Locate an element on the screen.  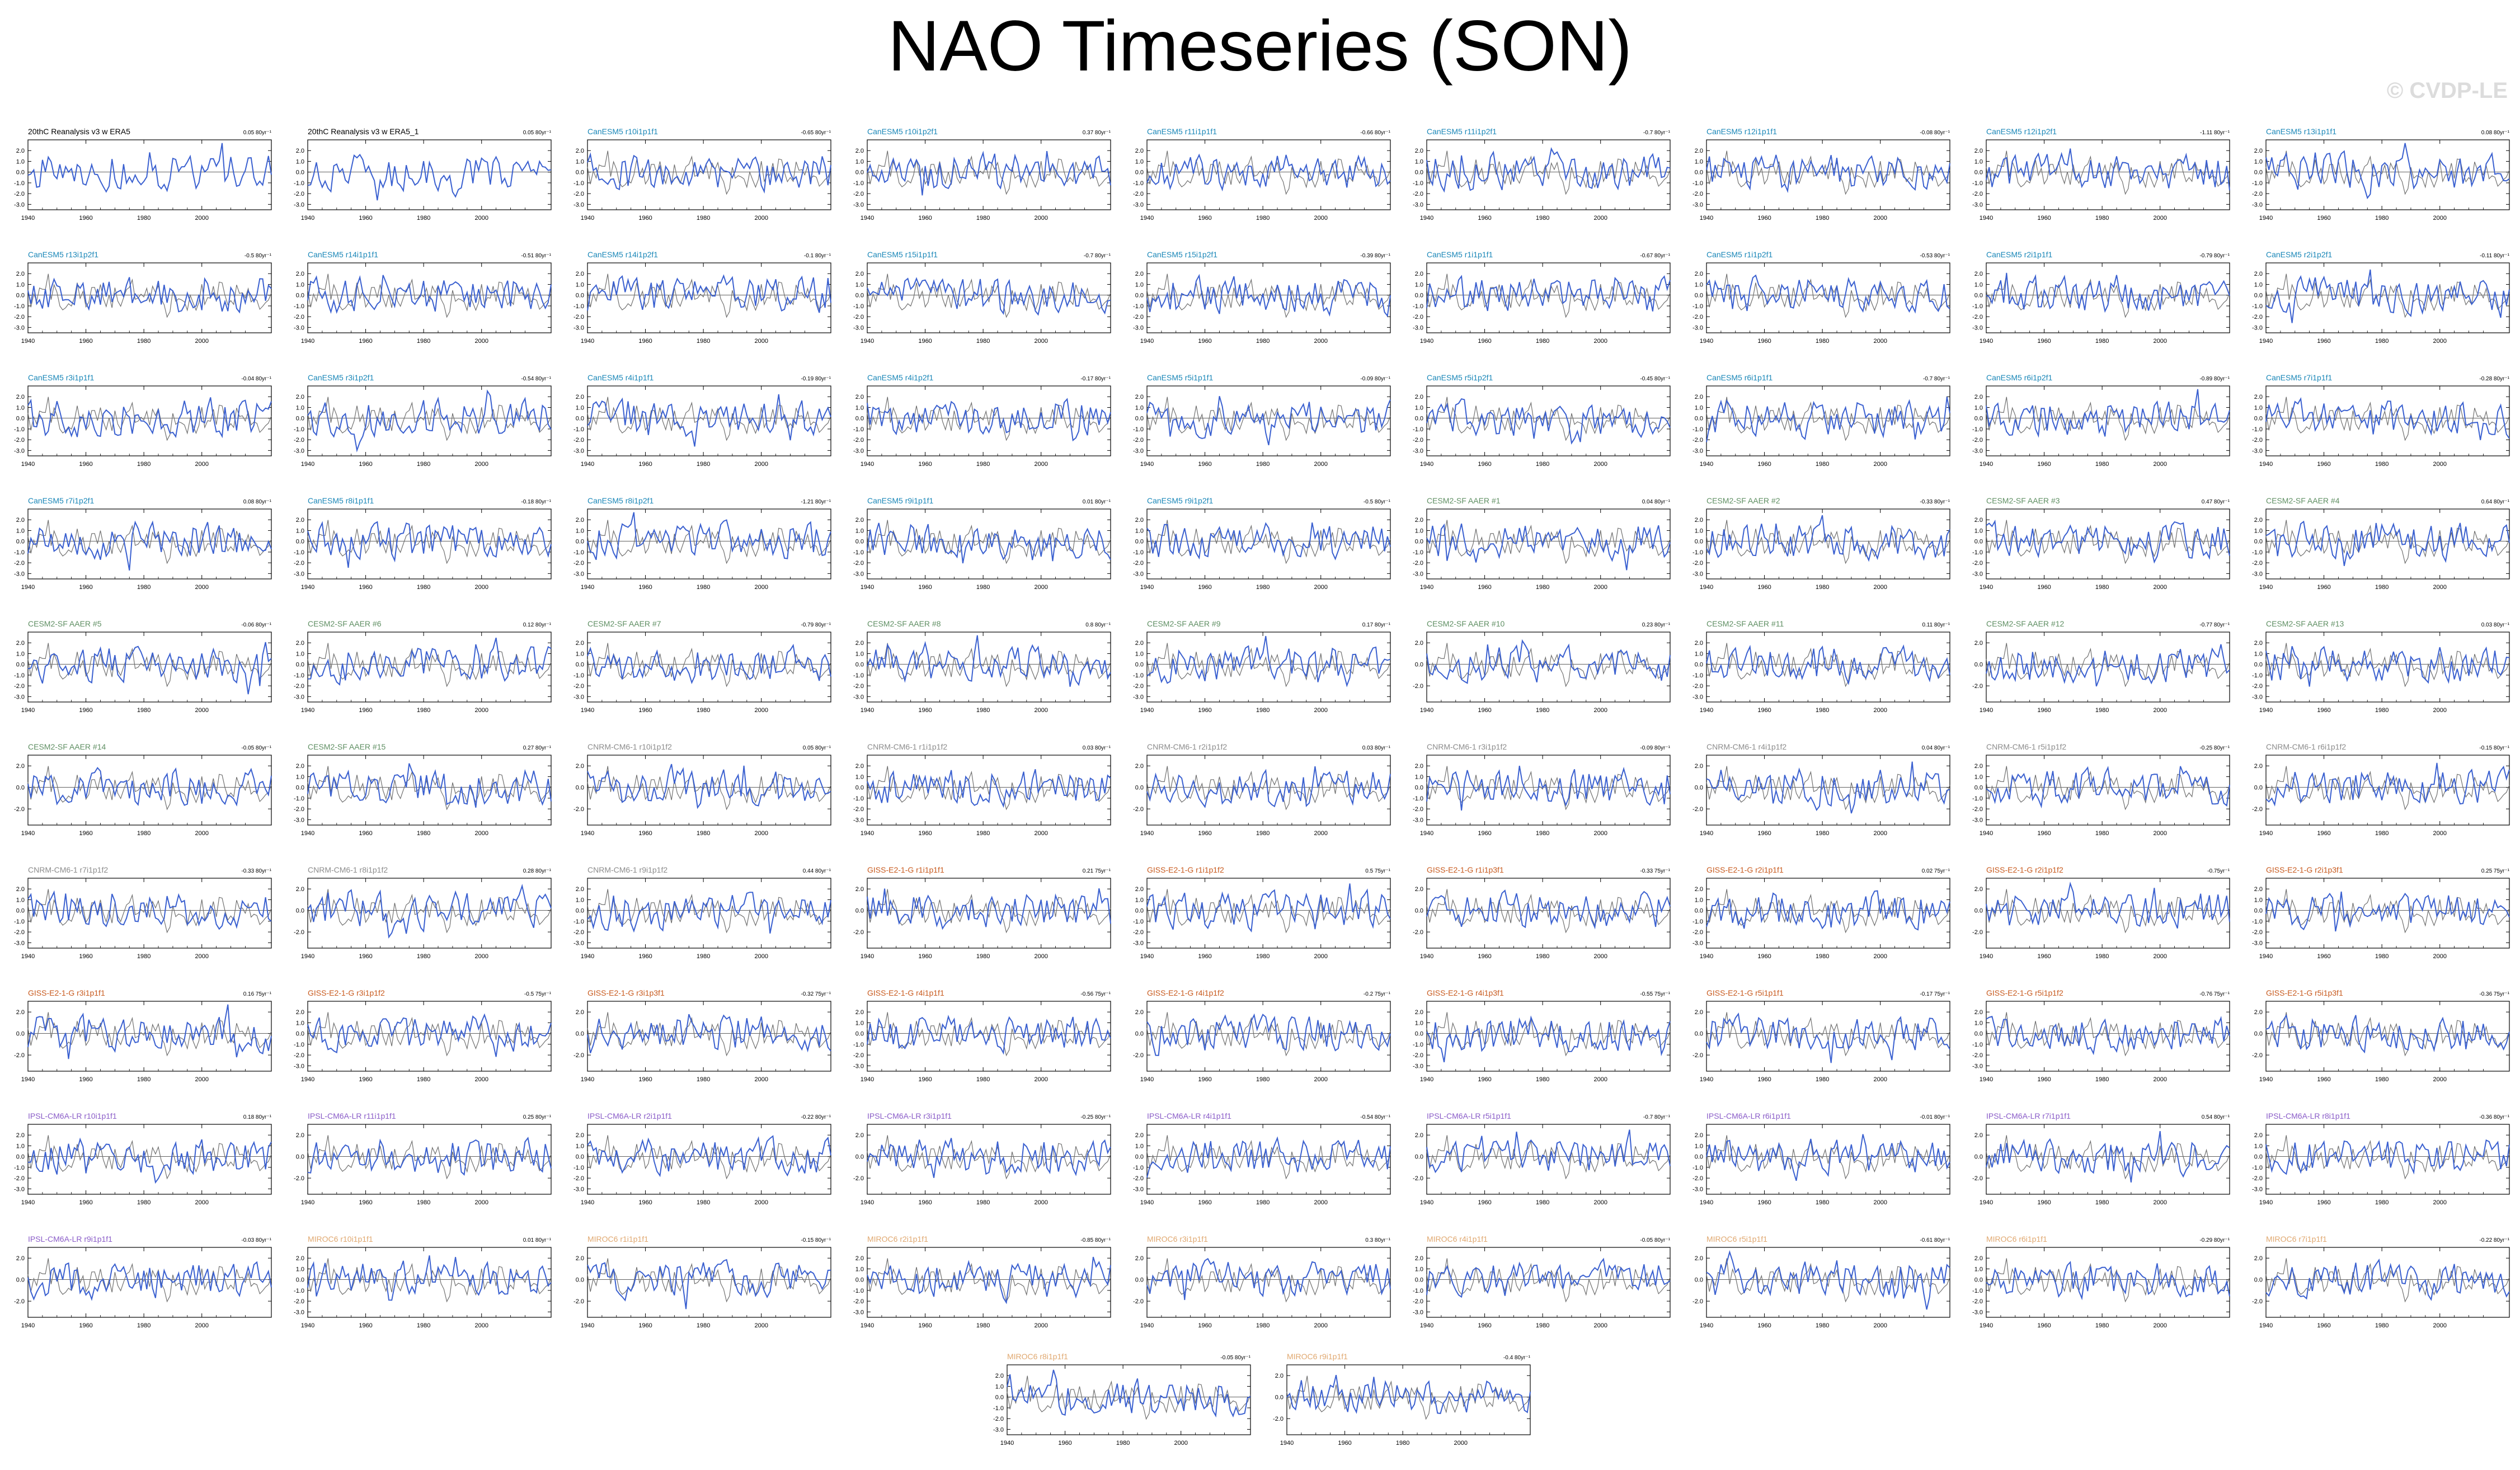
panel-title: CanESM5 r4i1p1f1 is located at coordinates (621, 377).